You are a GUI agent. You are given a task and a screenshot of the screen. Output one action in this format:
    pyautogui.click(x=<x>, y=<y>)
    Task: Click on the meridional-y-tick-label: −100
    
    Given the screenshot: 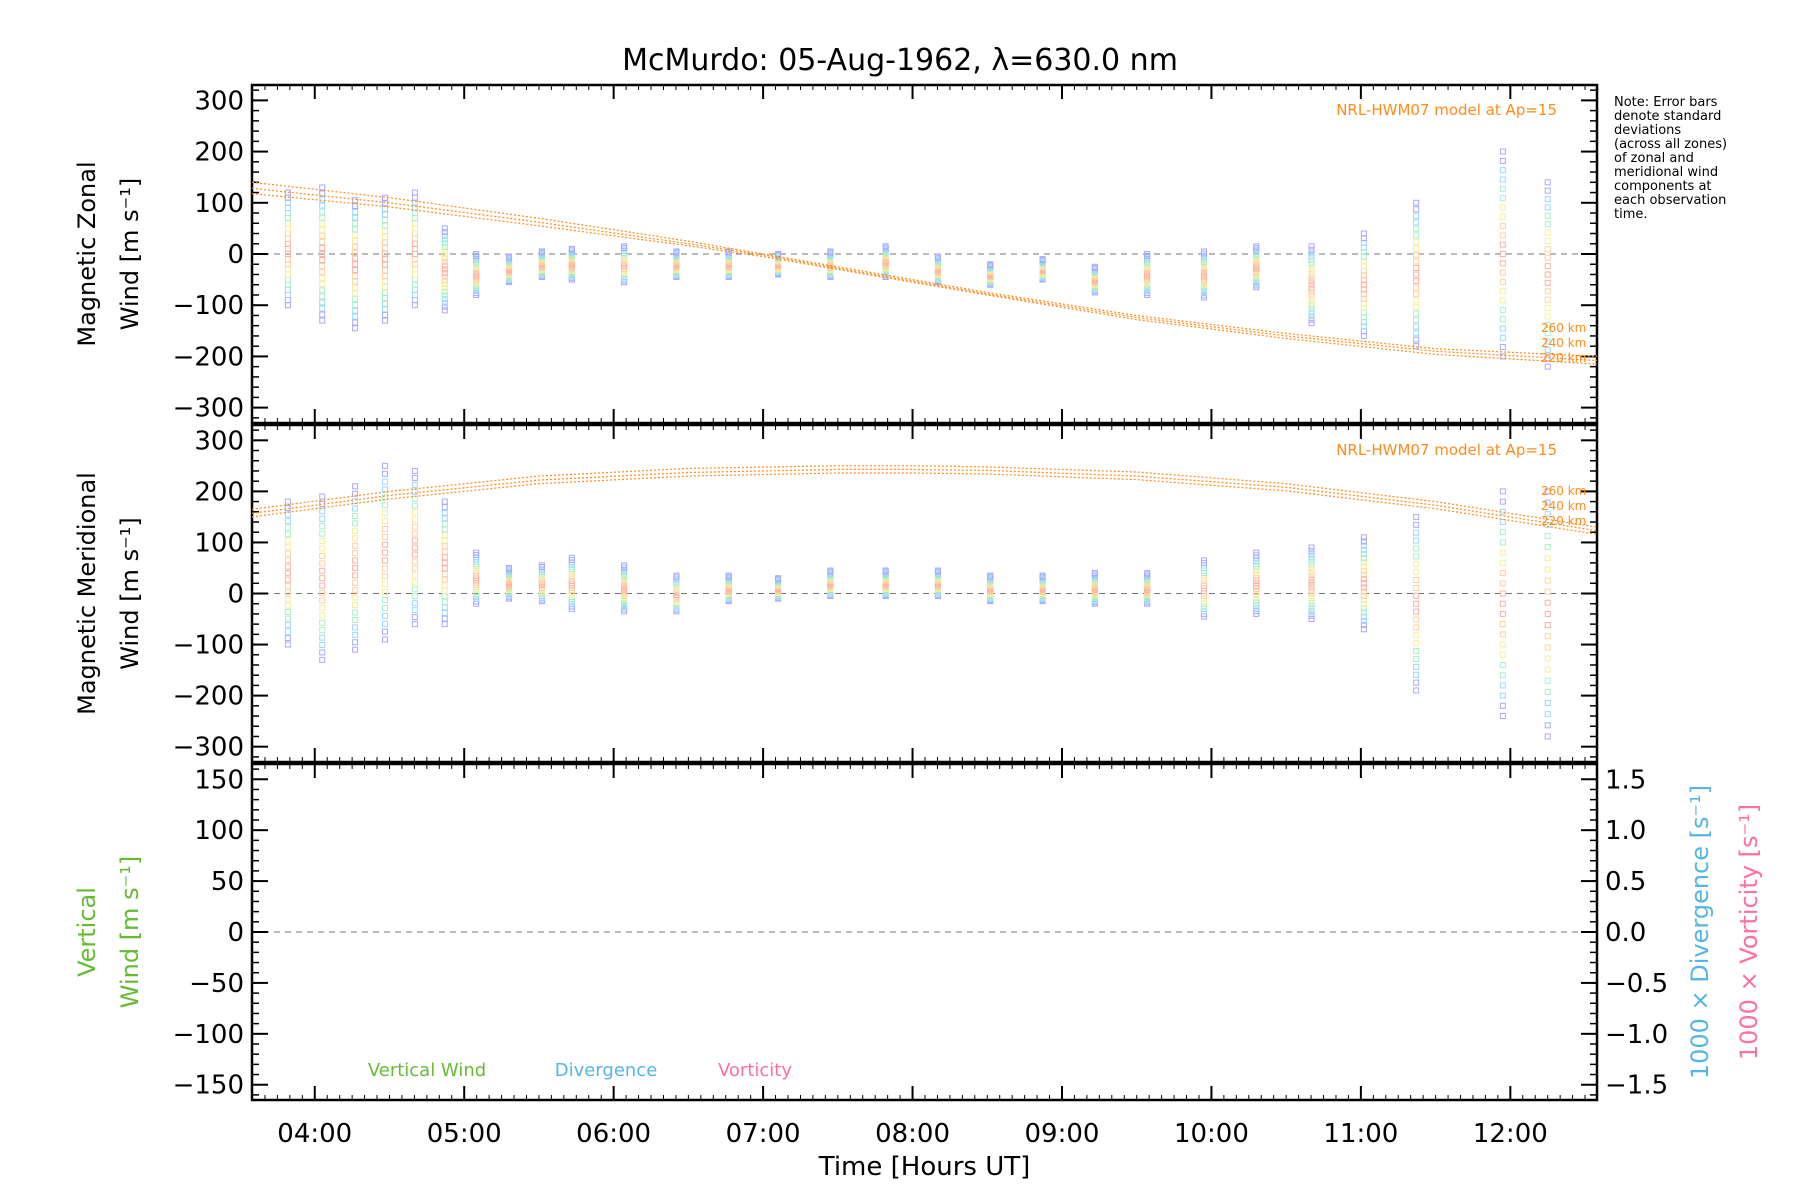 What is the action you would take?
    pyautogui.click(x=208, y=646)
    